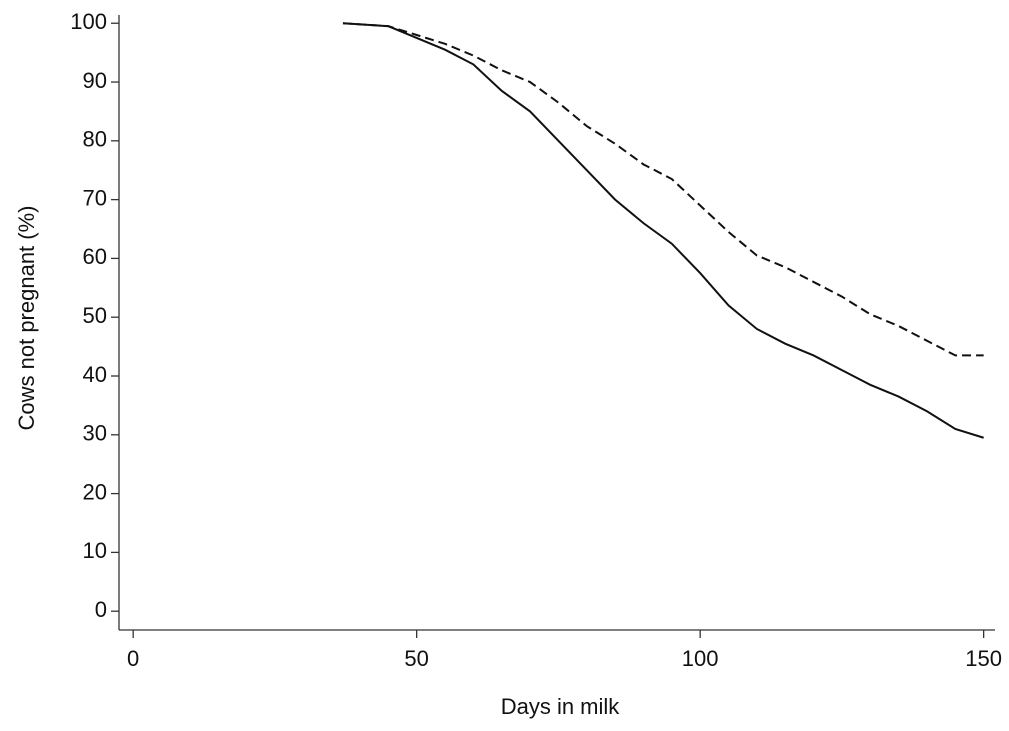 This screenshot has width=1009, height=731. I want to click on x-tick-label: 150, so click(983, 658).